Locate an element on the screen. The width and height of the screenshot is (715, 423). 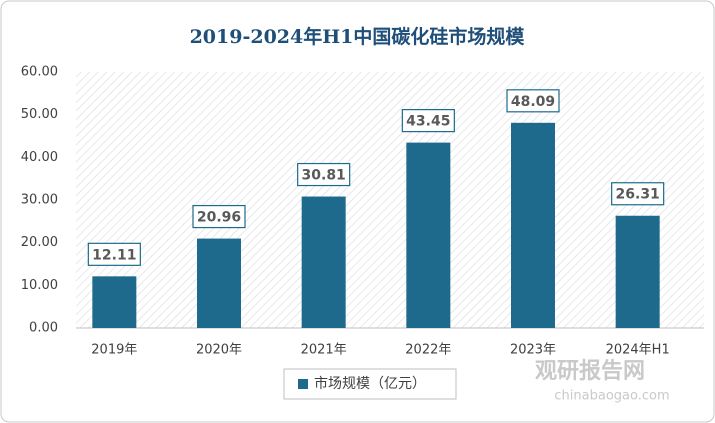
watermark-url: chinabaogao.com is located at coordinates (611, 396).